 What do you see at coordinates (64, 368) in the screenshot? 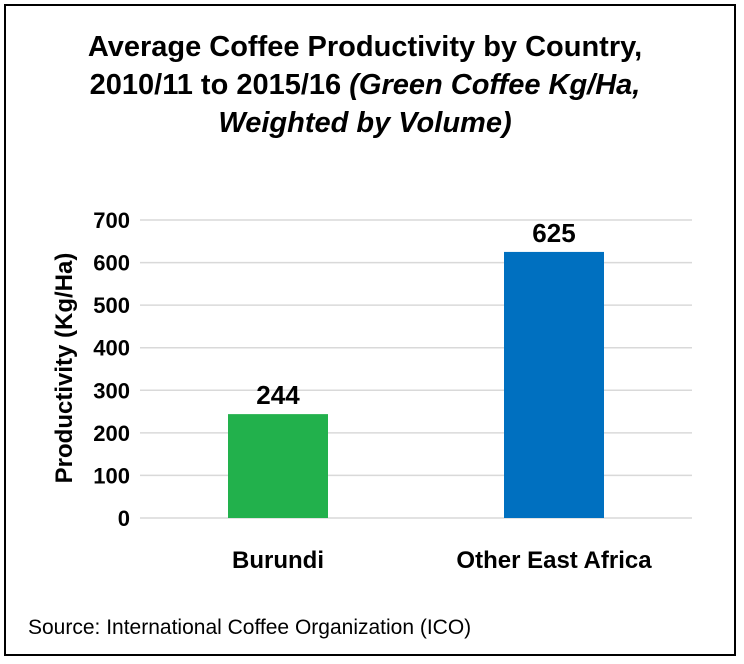
I see `y-axis-label: Productivity (Kg/Ha)` at bounding box center [64, 368].